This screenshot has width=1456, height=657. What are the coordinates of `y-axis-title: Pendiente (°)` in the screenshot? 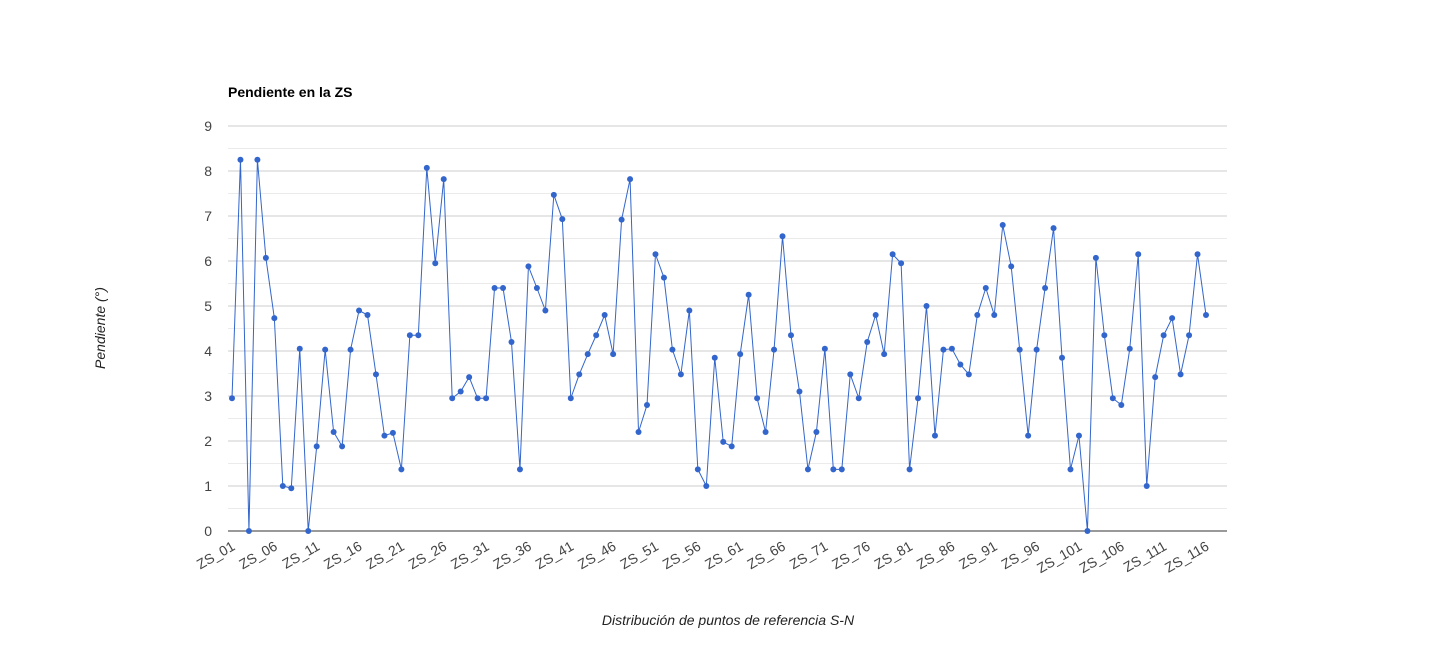 It's located at (100, 328).